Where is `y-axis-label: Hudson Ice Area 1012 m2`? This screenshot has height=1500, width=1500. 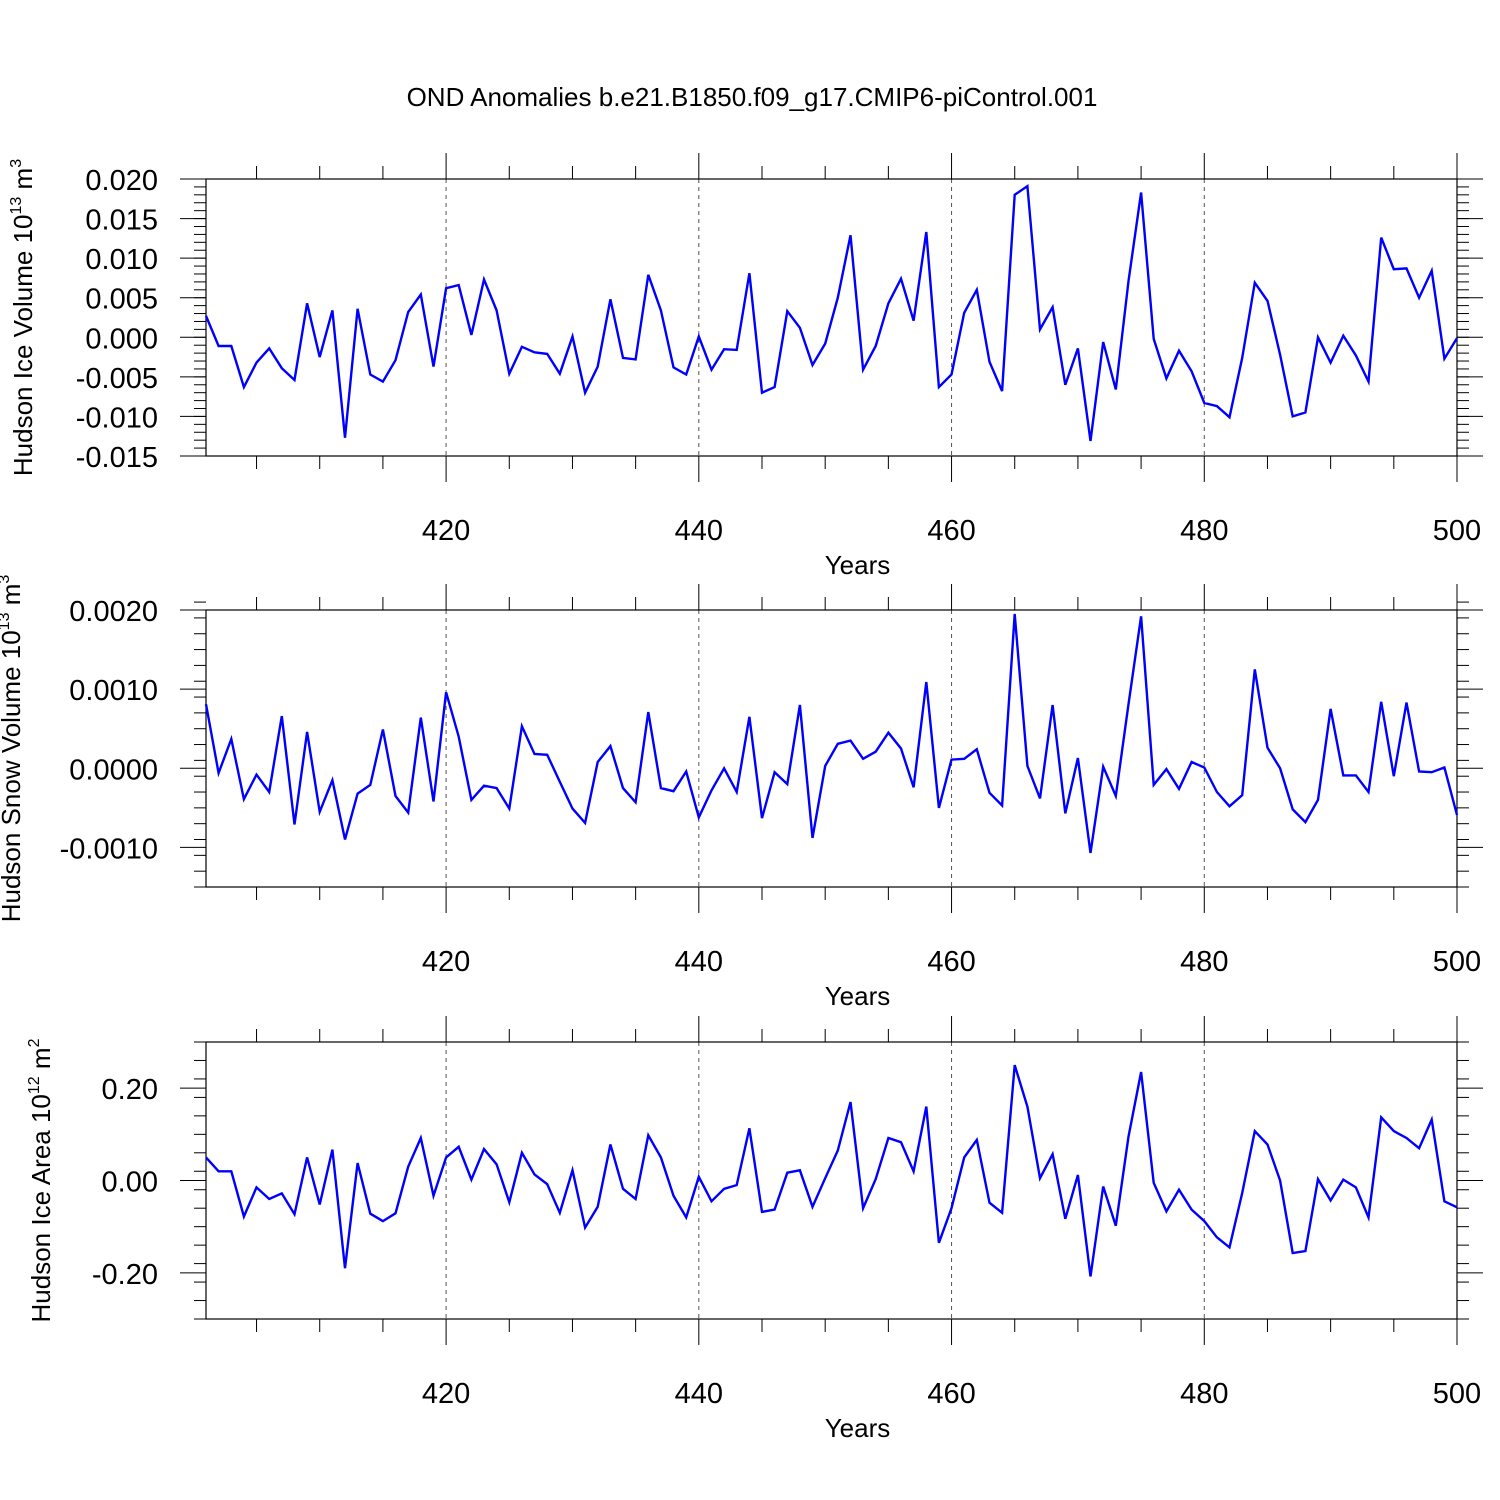 y-axis-label: Hudson Ice Area 1012 m2 is located at coordinates (41, 1180).